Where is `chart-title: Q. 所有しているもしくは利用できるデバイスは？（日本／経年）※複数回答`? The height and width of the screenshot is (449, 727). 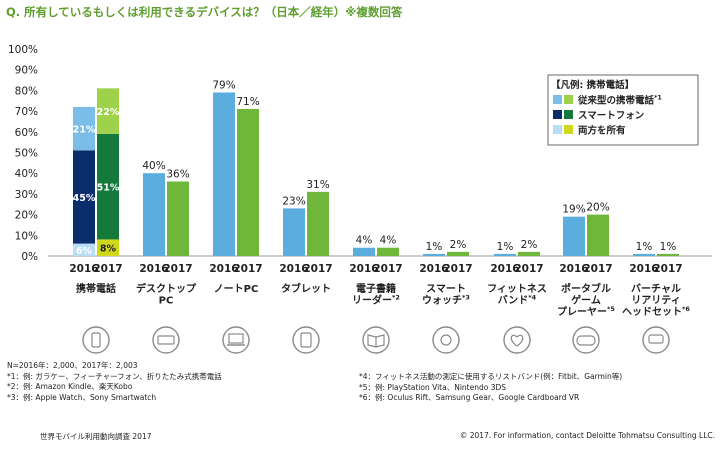
chart-title: Q. 所有しているもしくは利用できるデバイスは？（日本／経年）※複数回答 is located at coordinates (204, 12).